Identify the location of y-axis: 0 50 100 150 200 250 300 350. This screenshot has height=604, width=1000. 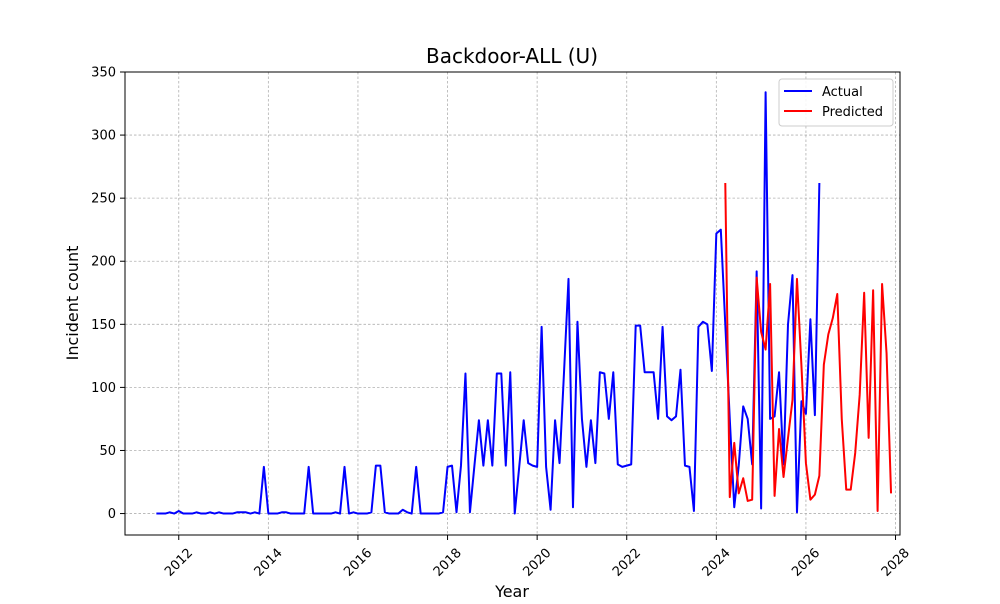
(108, 294).